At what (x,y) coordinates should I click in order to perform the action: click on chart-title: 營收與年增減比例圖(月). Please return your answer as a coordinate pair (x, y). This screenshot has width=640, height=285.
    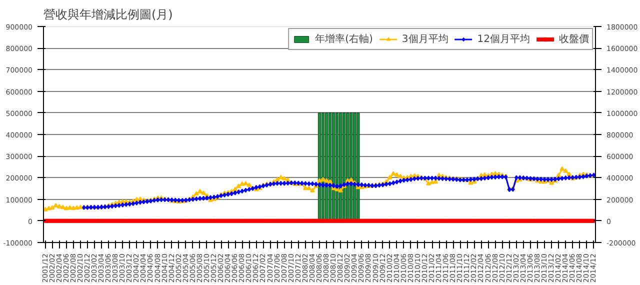
    Looking at the image, I should click on (108, 15).